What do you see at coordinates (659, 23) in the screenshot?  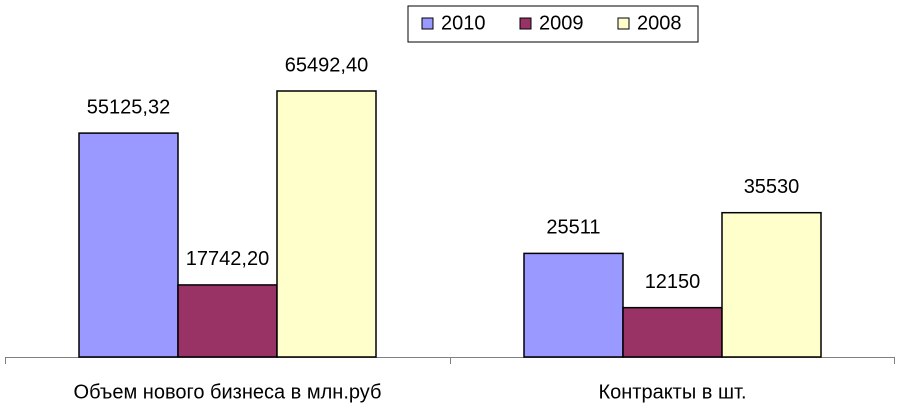 I see `legend-label: 2008` at bounding box center [659, 23].